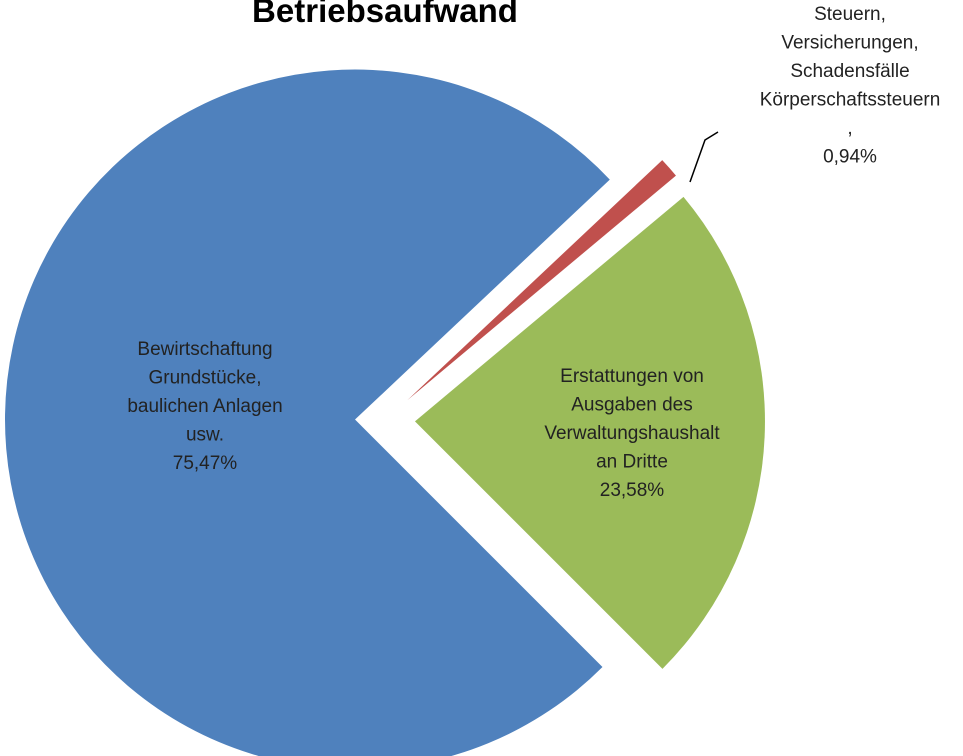  Describe the element at coordinates (632, 490) in the screenshot. I see `label-value: 23,58%` at that location.